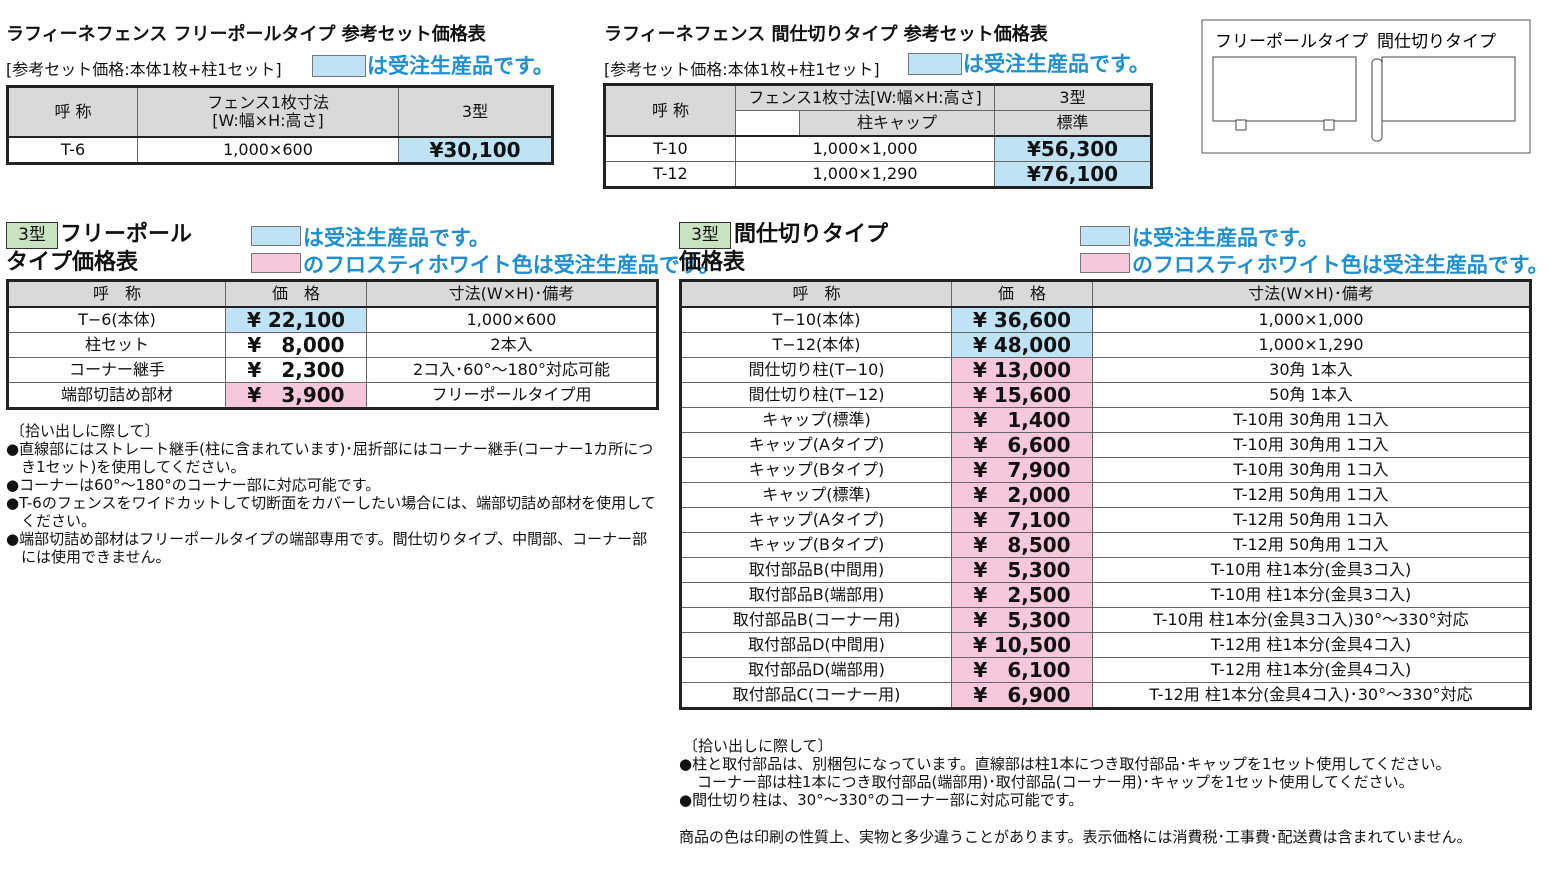  What do you see at coordinates (72, 262) in the screenshot?
I see `section-title: タイプ価格表` at bounding box center [72, 262].